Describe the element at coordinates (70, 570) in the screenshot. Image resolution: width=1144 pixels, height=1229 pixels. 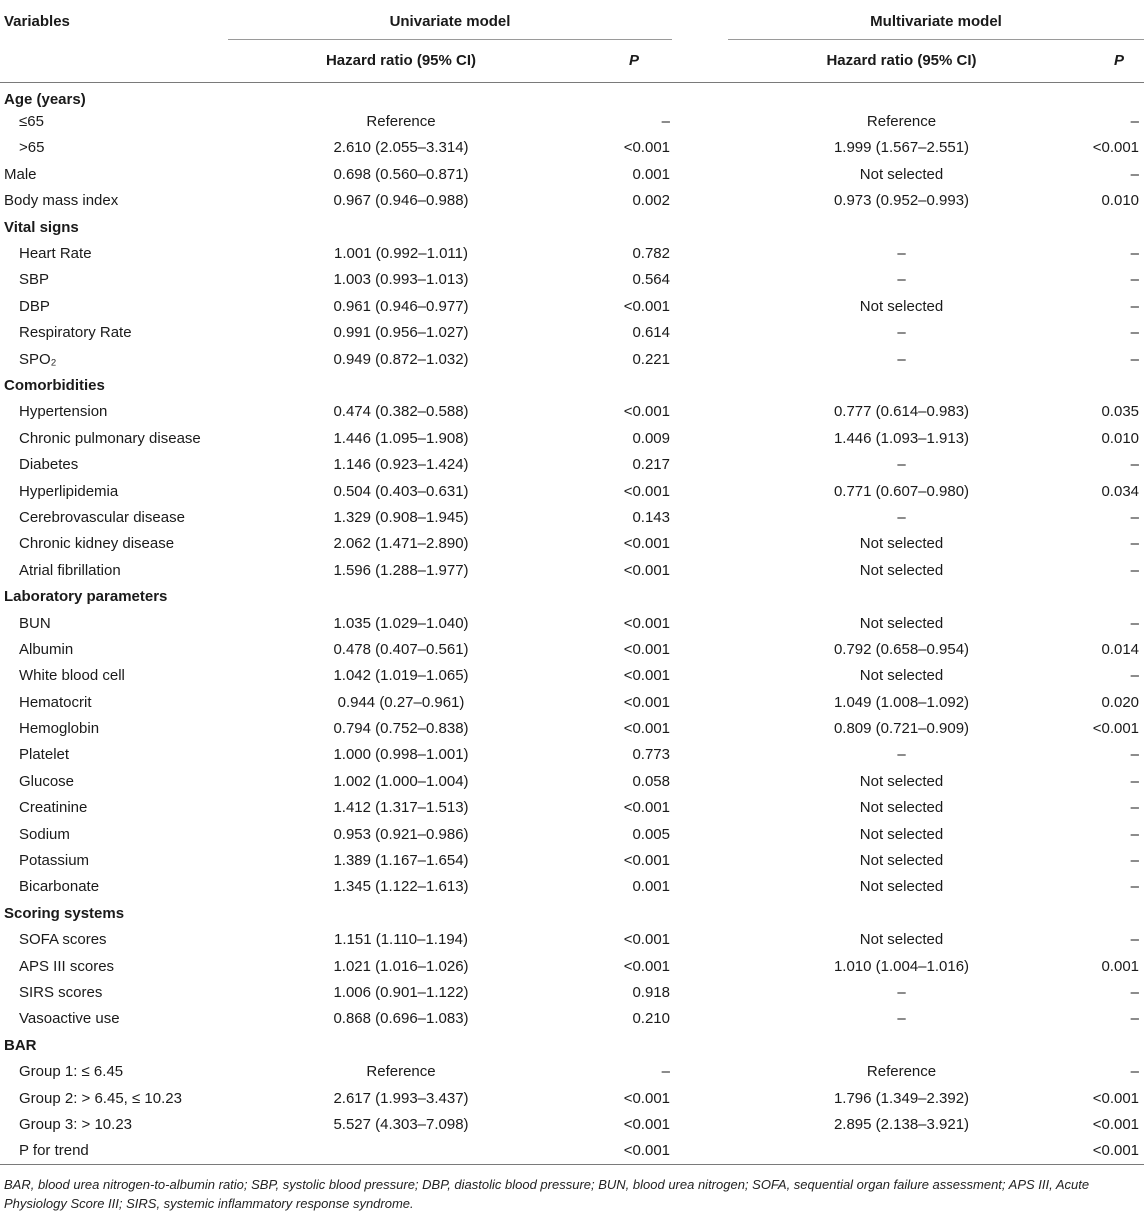
I see `variable-cell: Atrial fibrillation` at that location.